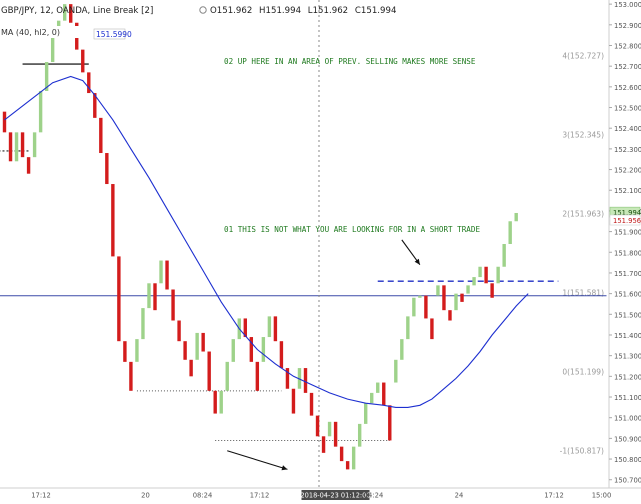  I want to click on visibility-icon, so click(203, 10).